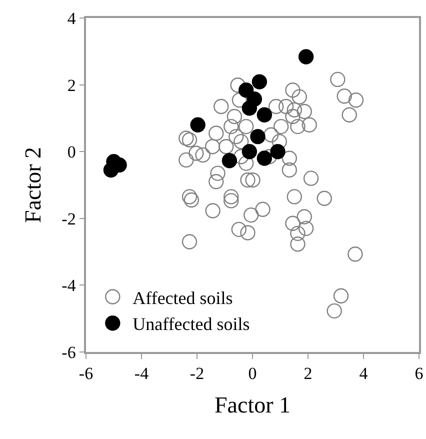 This screenshot has width=426, height=439. I want to click on x-axis-title: Factor 1, so click(252, 405).